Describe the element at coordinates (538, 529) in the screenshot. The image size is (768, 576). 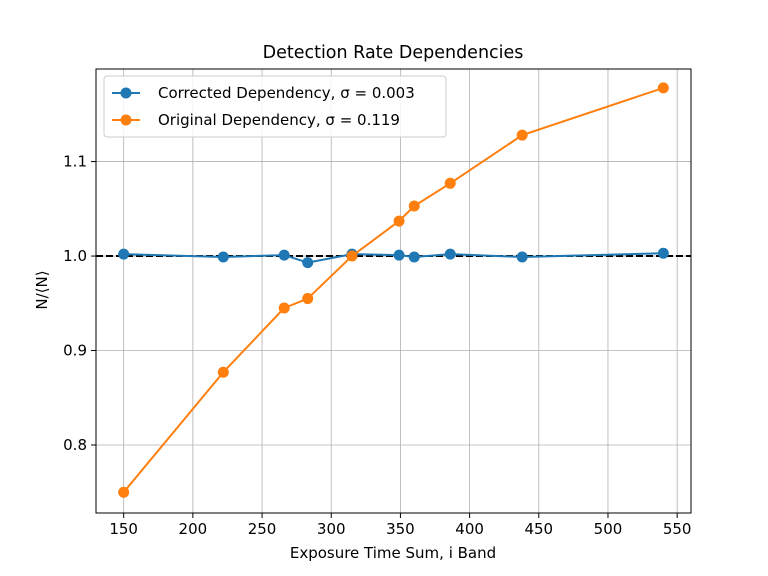
I see `x-tick-label: 450` at that location.